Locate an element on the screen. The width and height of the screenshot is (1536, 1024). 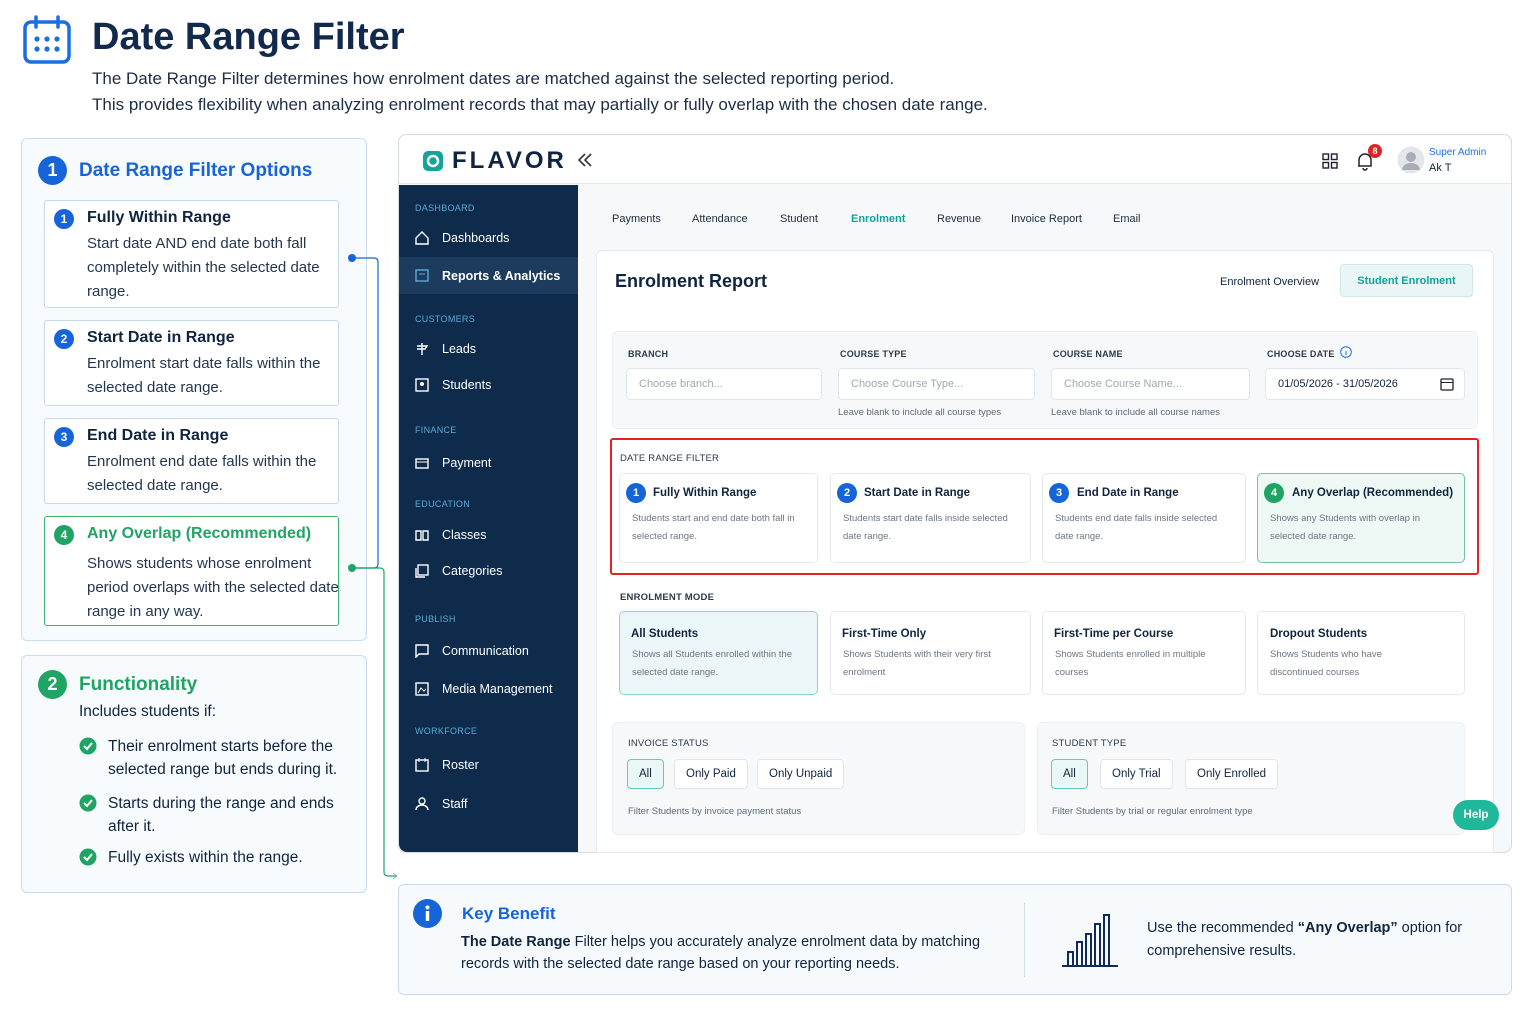
tab: Revenue is located at coordinates (959, 219).